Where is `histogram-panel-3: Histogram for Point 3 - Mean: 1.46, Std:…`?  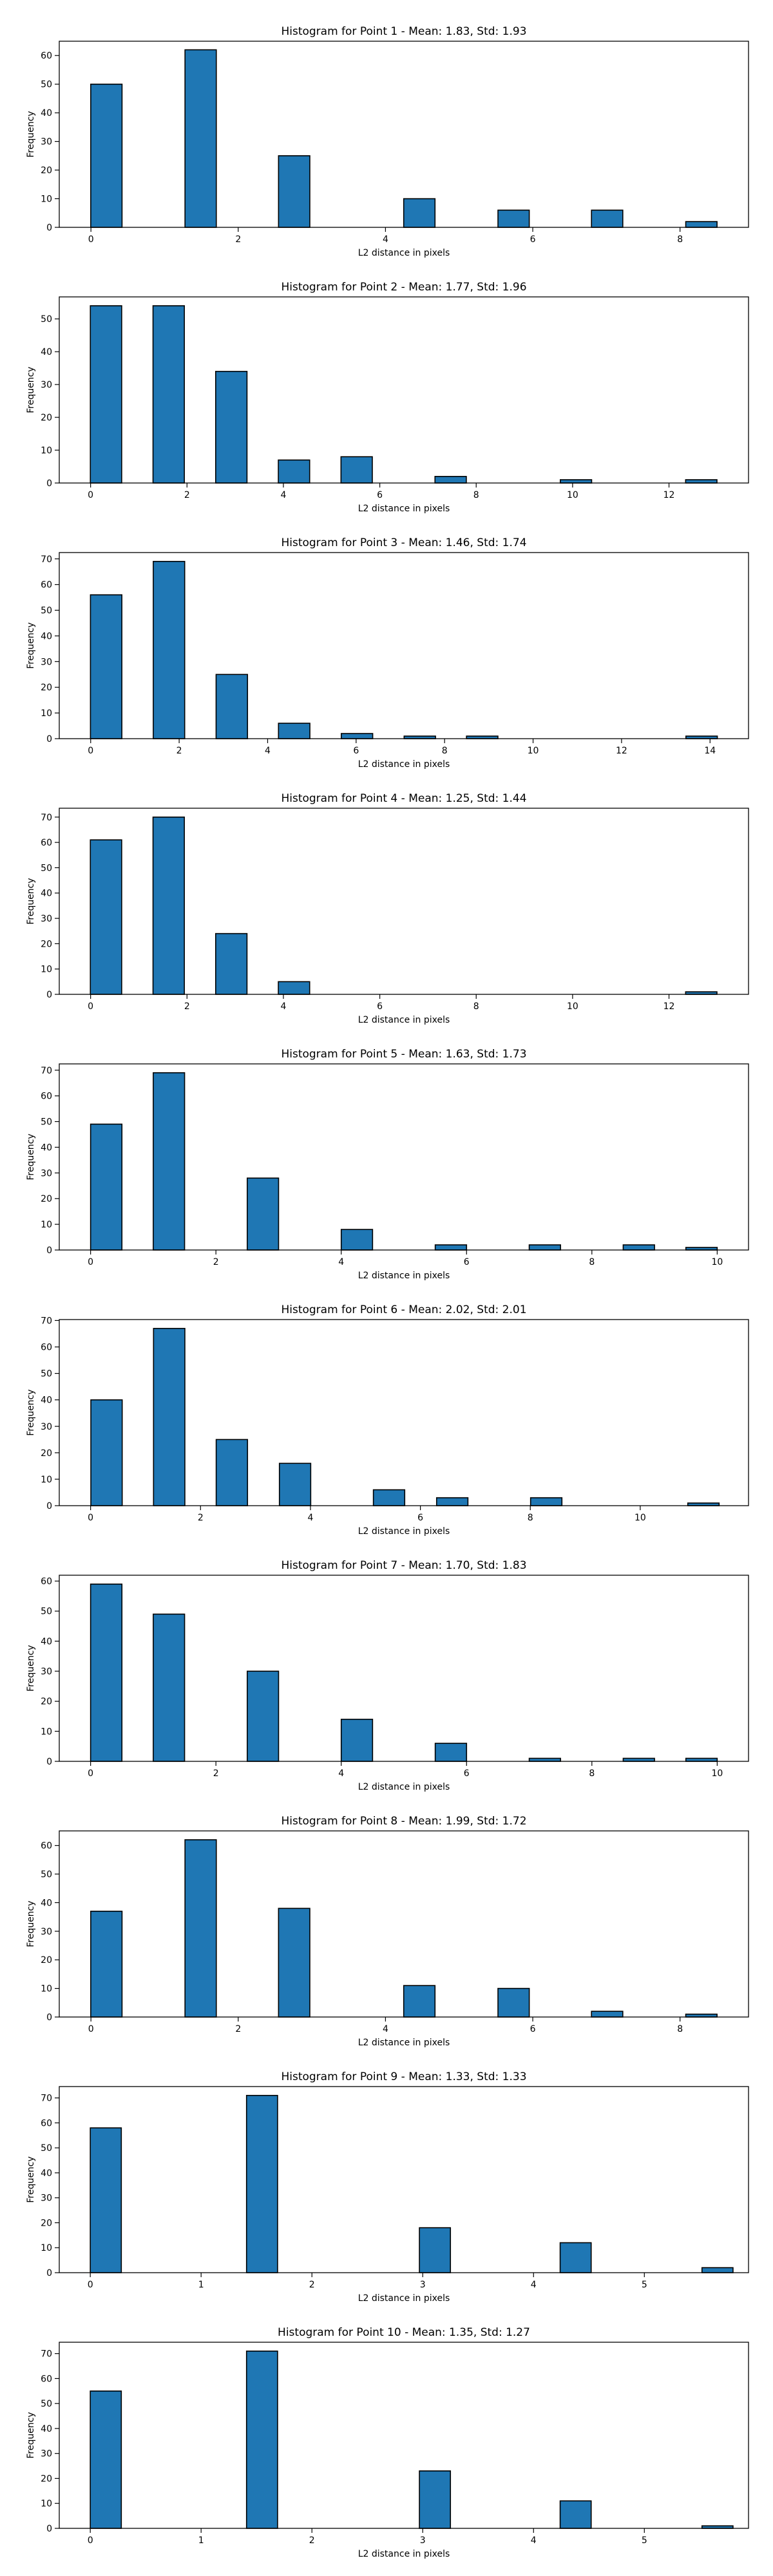
histogram-panel-3: Histogram for Point 3 - Mean: 1.46, Std:… is located at coordinates (387, 653).